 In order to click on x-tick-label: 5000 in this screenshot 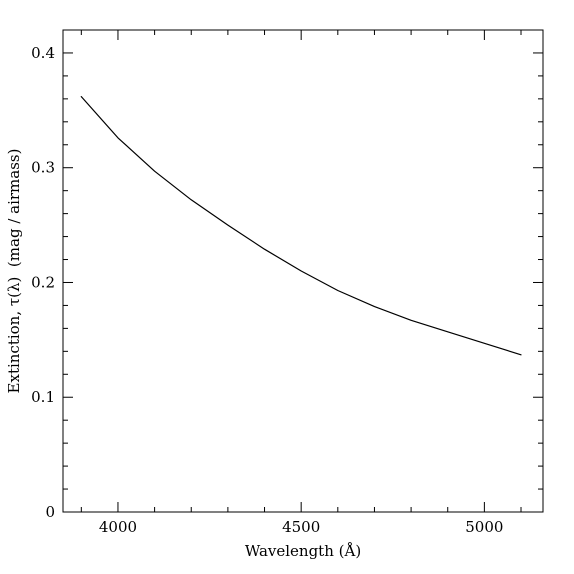, I will do `click(484, 527)`.